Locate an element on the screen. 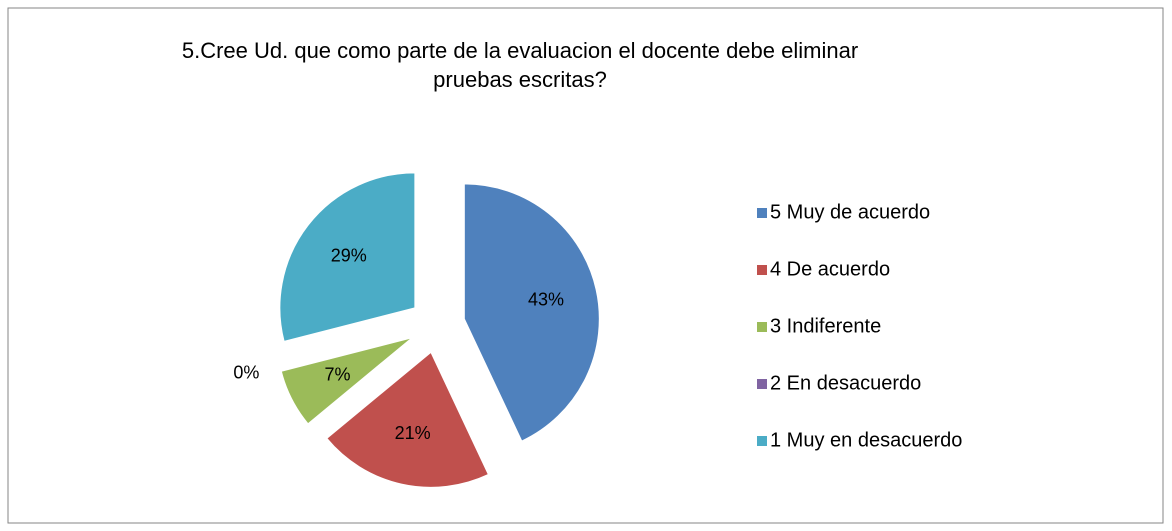 This screenshot has height=531, width=1172. legend-label: 2 En desacuerdo is located at coordinates (845, 383).